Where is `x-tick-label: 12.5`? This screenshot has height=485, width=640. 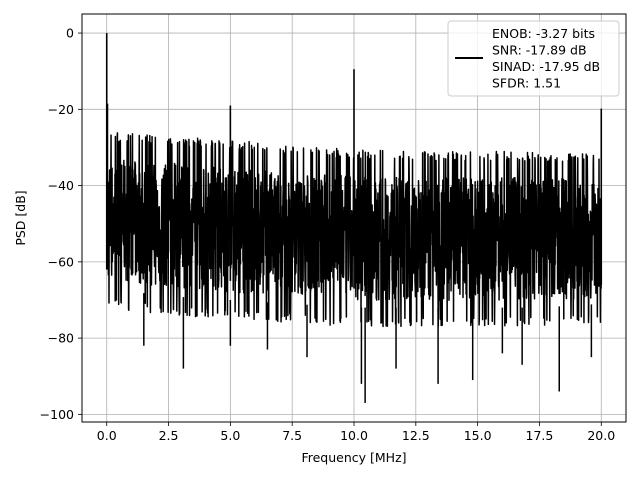
x-tick-label: 12.5 is located at coordinates (416, 435).